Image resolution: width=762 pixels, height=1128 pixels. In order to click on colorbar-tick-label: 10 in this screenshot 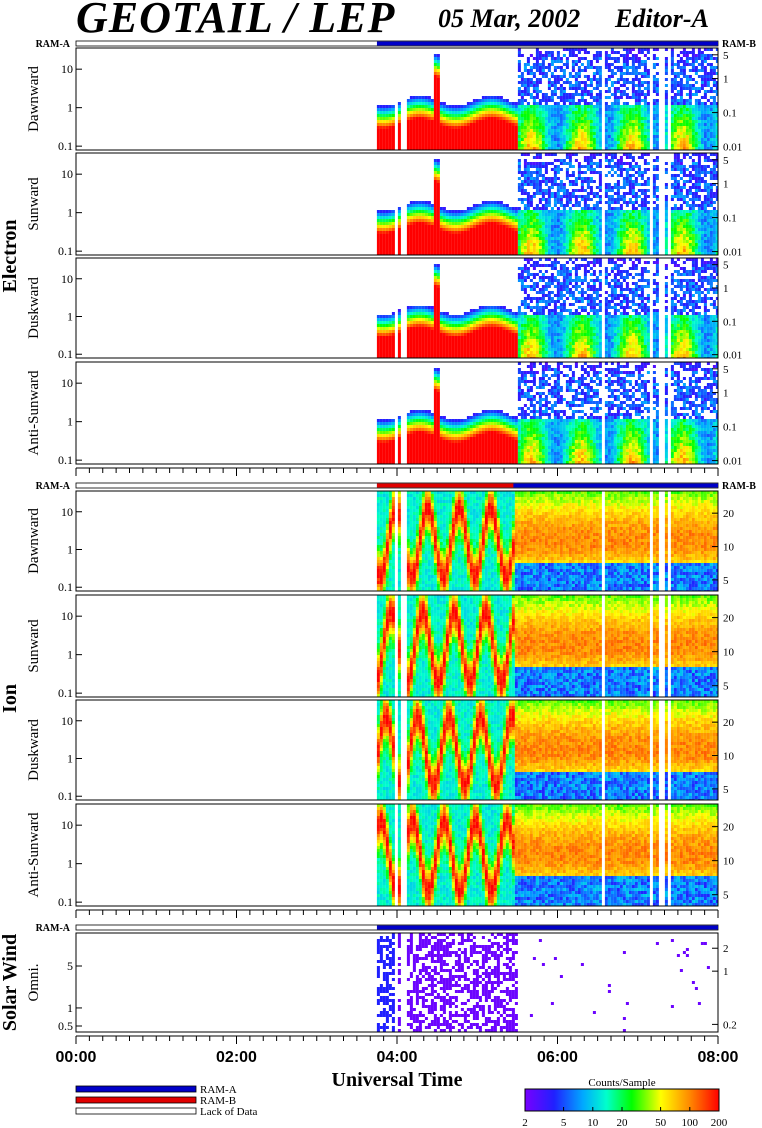, I will do `click(593, 1122)`.